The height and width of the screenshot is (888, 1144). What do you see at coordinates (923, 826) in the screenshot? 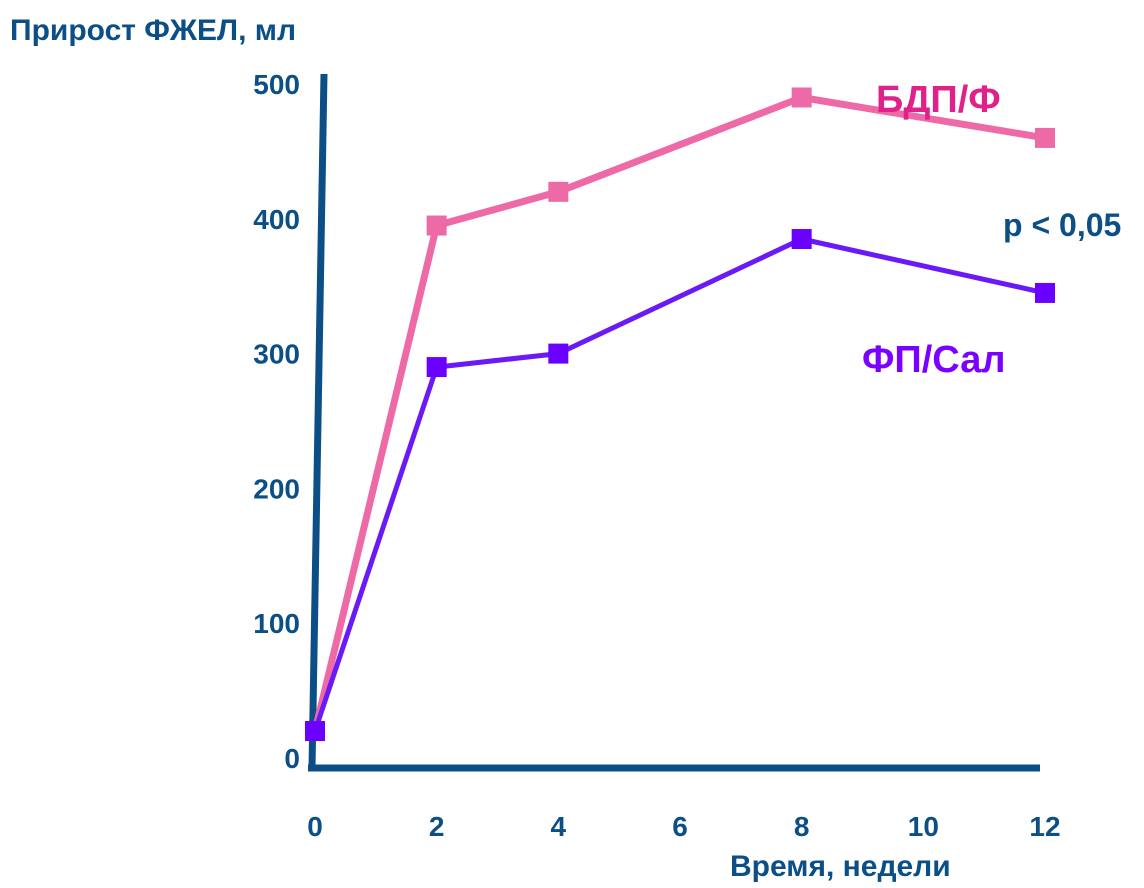
I see `x-tick-label: 10` at bounding box center [923, 826].